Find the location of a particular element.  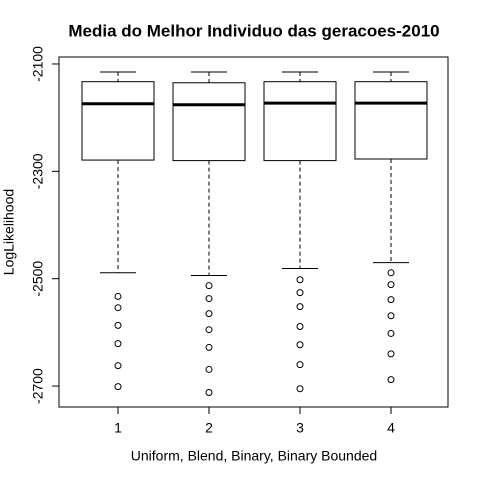

y-tick-label: -2100 is located at coordinates (38, 64).